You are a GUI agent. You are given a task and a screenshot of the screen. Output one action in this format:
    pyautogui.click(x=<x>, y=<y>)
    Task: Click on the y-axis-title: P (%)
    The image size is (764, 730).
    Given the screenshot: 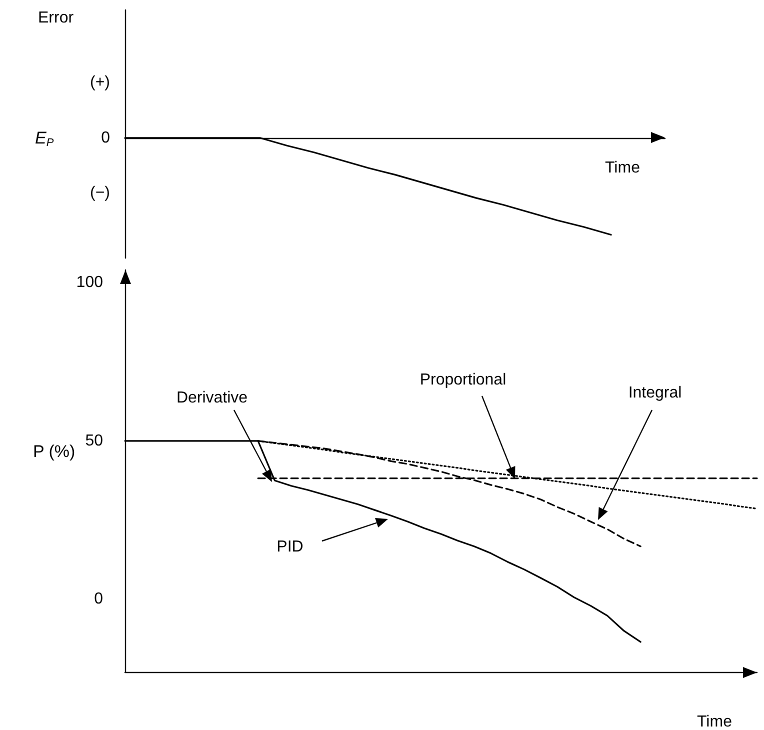 What is the action you would take?
    pyautogui.click(x=54, y=451)
    